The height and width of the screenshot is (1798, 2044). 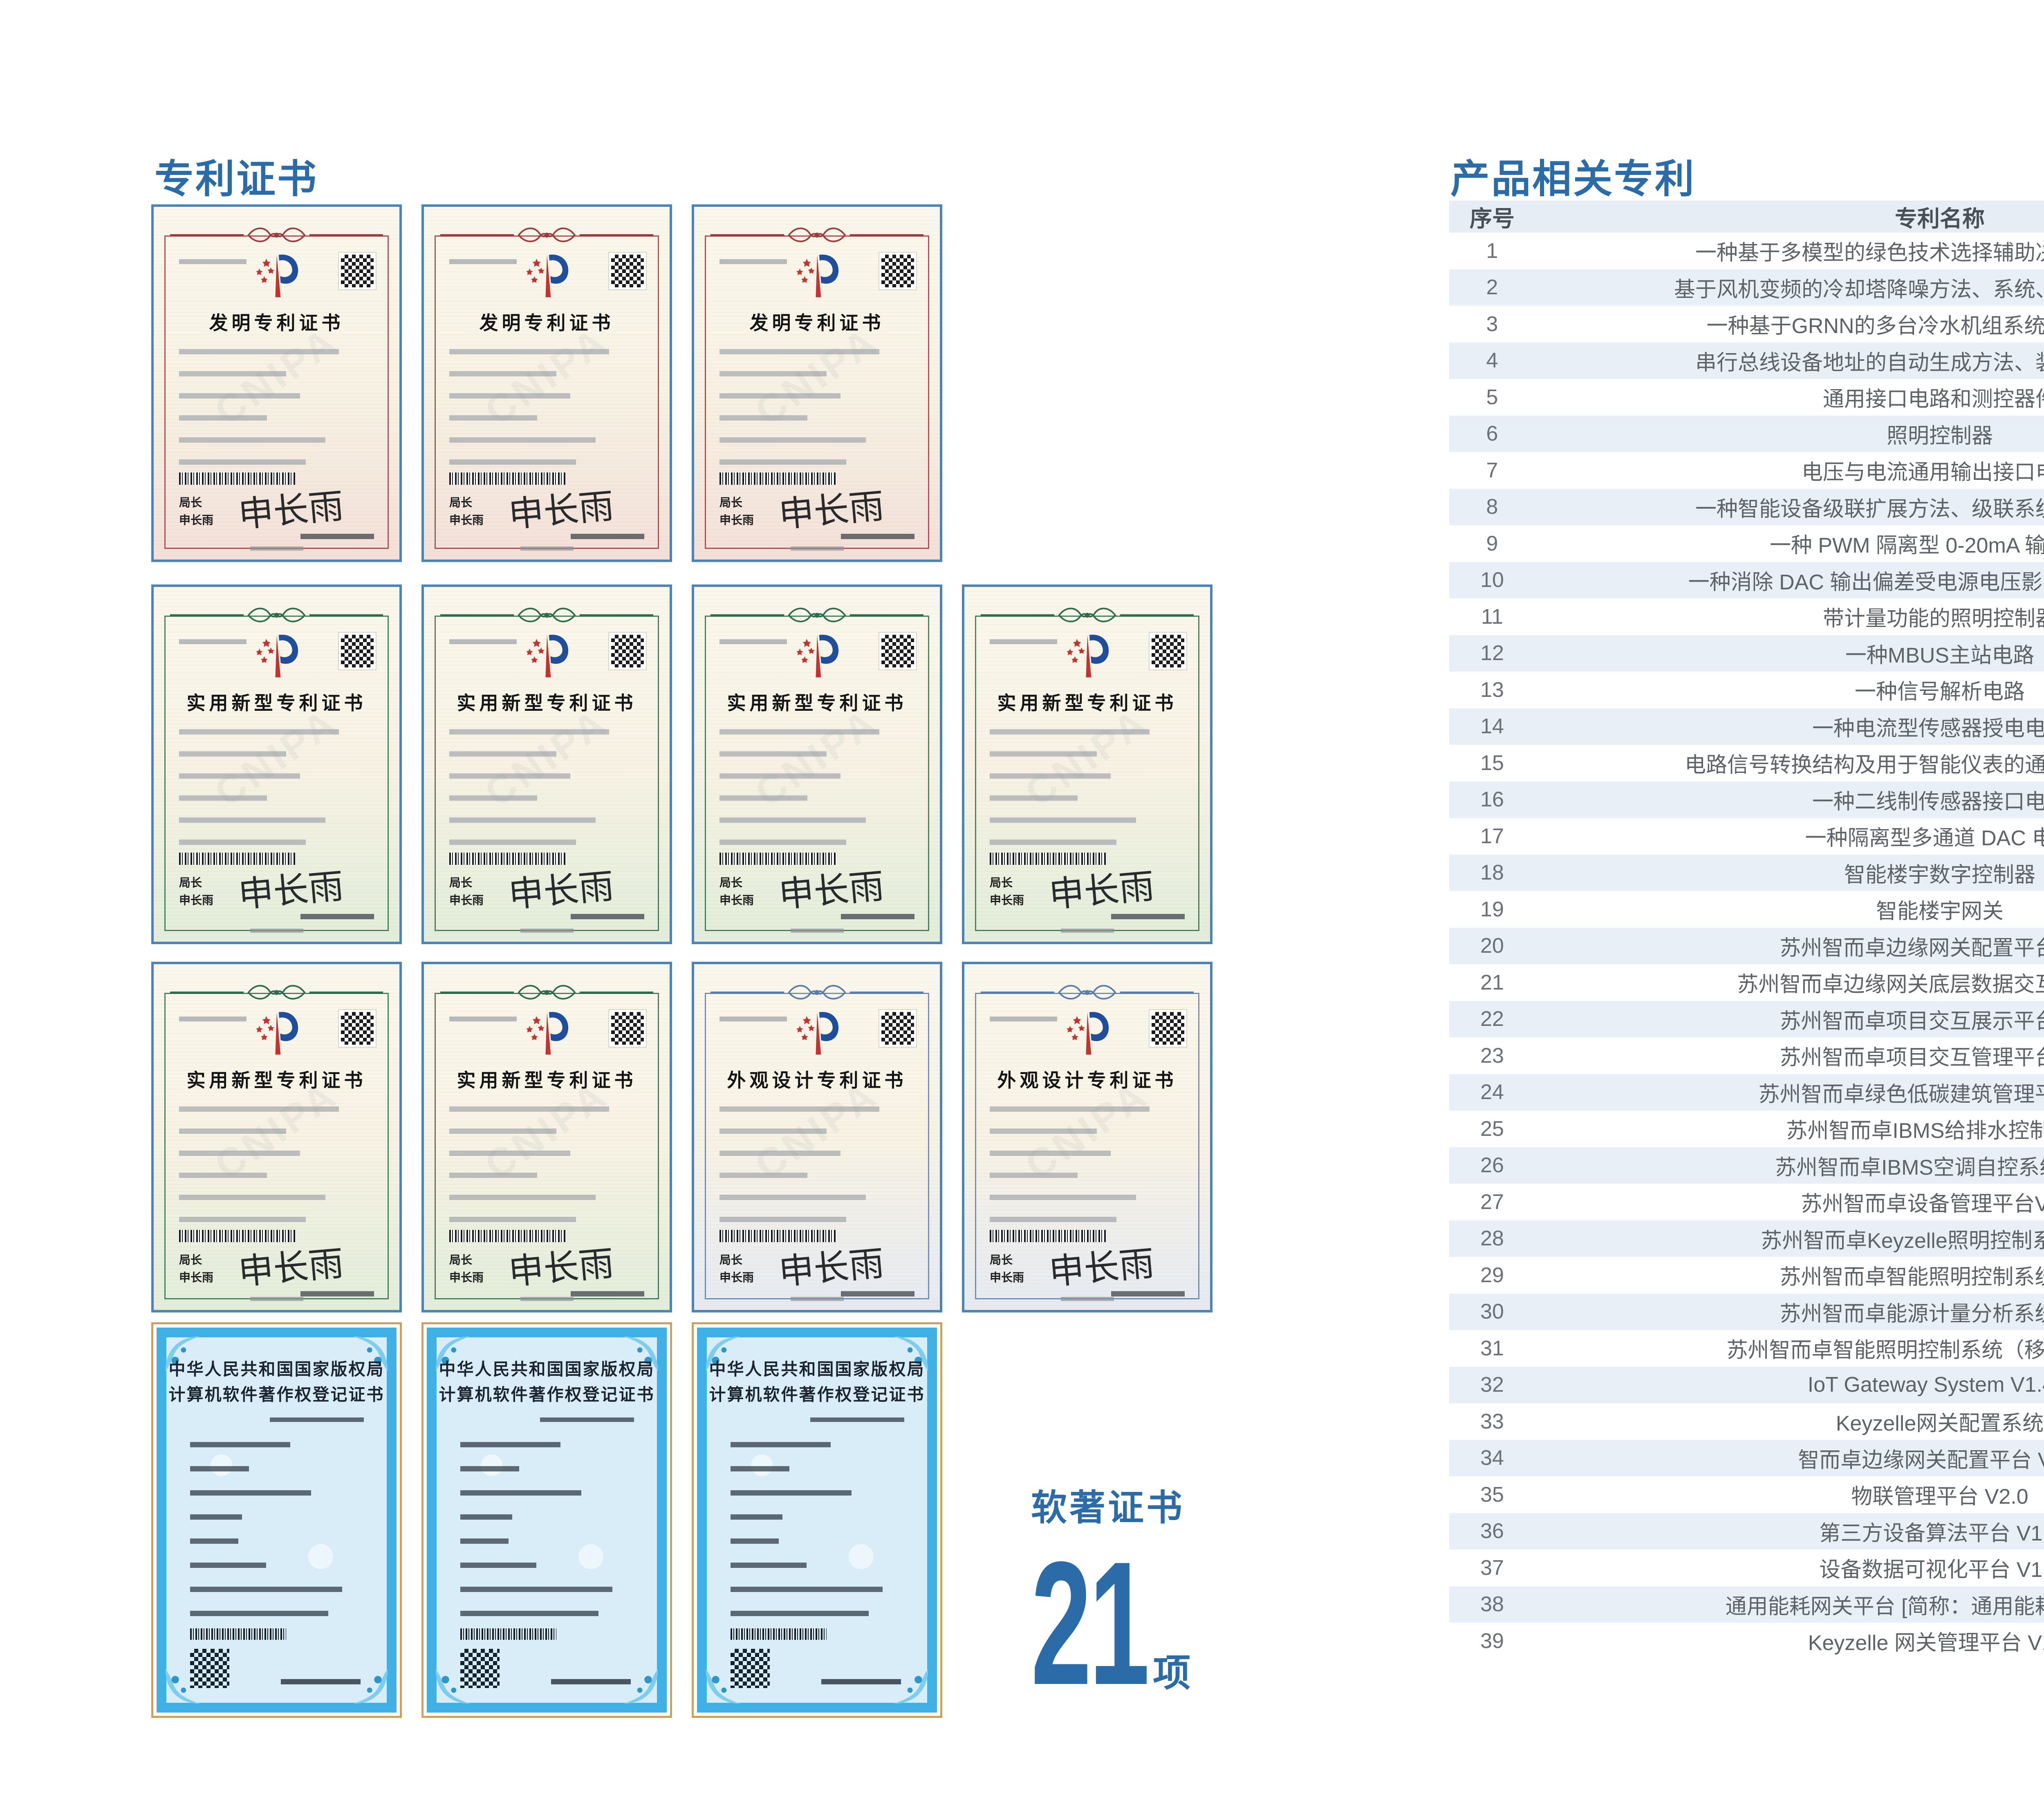 I want to click on cell-patent-name: 苏州智而卓设备管理平台V1.0, so click(x=1923, y=1204).